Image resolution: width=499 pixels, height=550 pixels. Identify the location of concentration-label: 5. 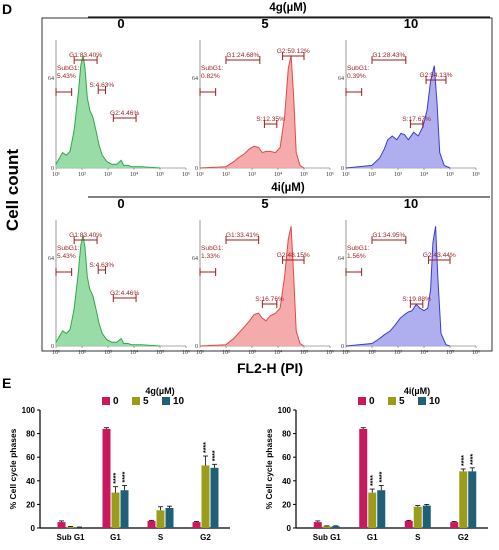
(264, 203).